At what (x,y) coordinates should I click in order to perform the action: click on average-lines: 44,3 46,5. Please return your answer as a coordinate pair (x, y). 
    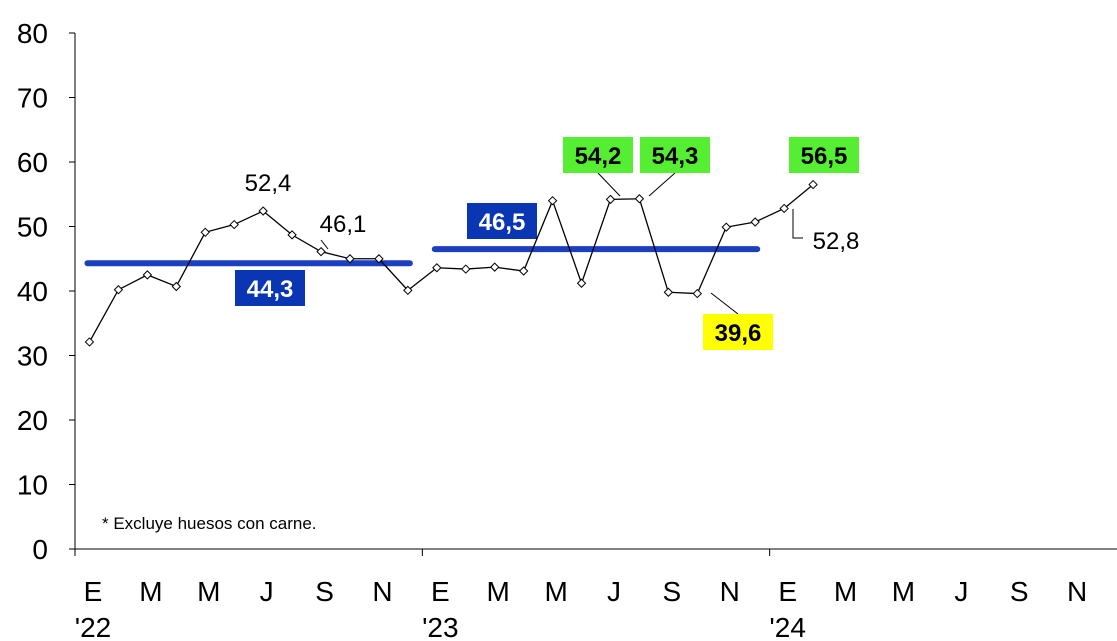
    Looking at the image, I should click on (422, 254).